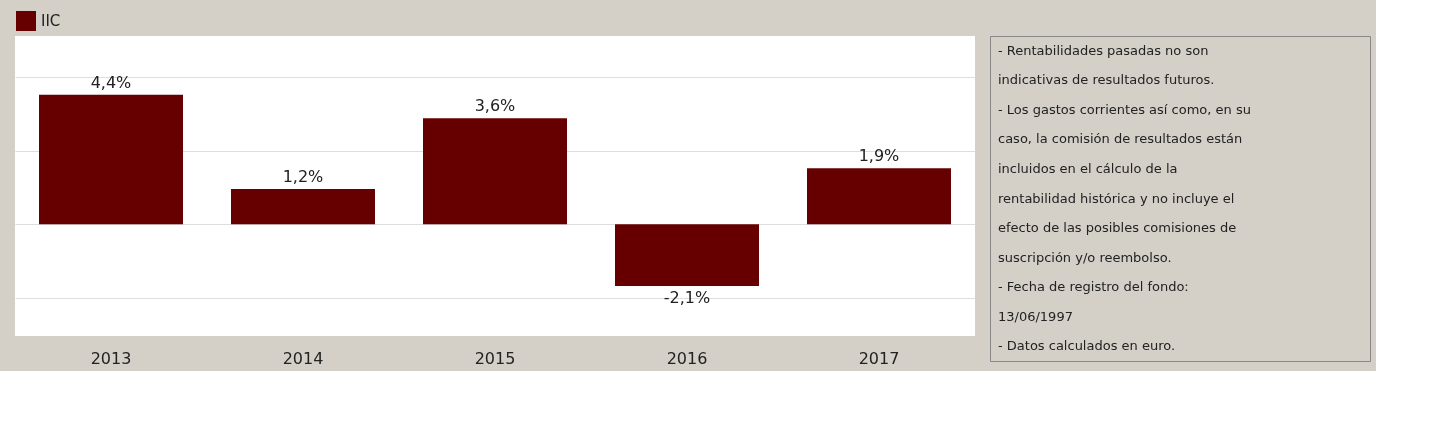 The height and width of the screenshot is (421, 1435). Describe the element at coordinates (303, 358) in the screenshot. I see `x-tick-label: 2014` at that location.